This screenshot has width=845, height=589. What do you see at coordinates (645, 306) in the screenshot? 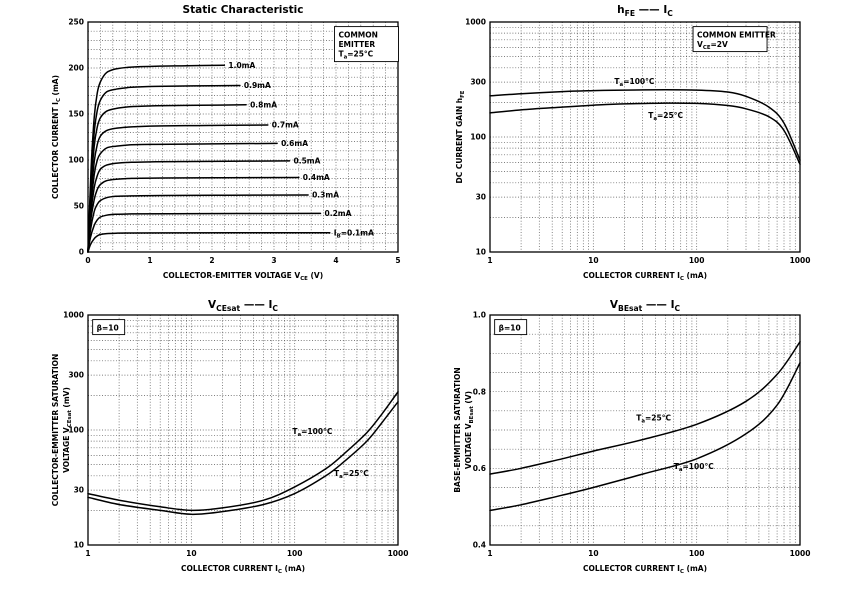
I see `chart-title: VBEsat —— IC` at bounding box center [645, 306].